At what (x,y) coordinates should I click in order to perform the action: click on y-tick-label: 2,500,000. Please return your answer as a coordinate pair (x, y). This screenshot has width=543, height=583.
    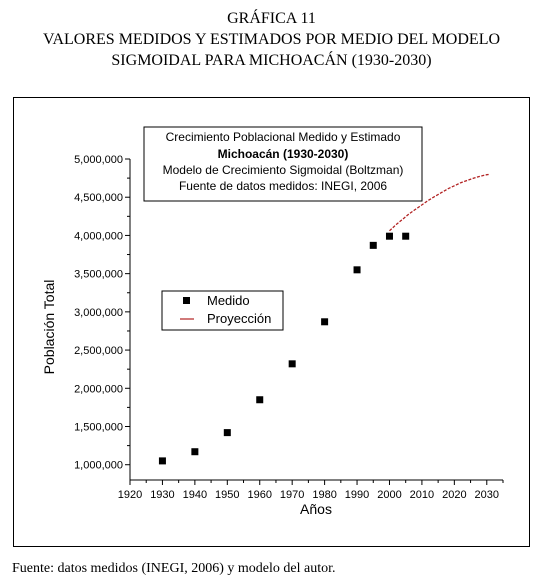
    Looking at the image, I should click on (98, 351).